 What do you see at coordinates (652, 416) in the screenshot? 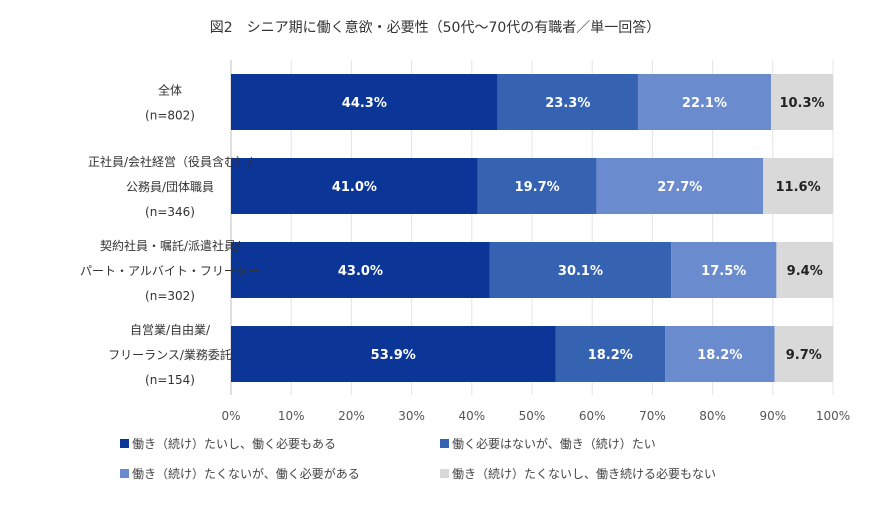
I see `x-tick-label: 70%` at bounding box center [652, 416].